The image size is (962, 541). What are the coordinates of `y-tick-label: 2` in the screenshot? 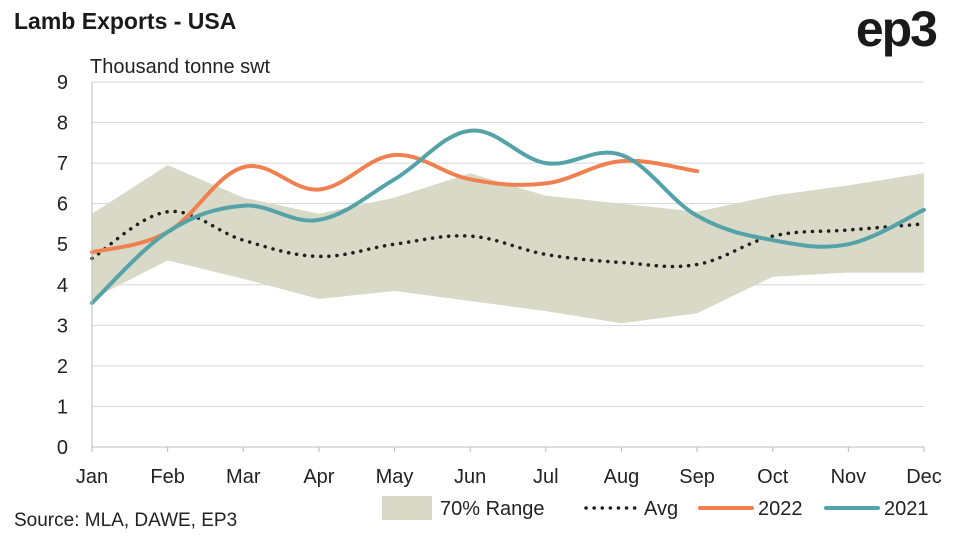 It's located at (62, 367).